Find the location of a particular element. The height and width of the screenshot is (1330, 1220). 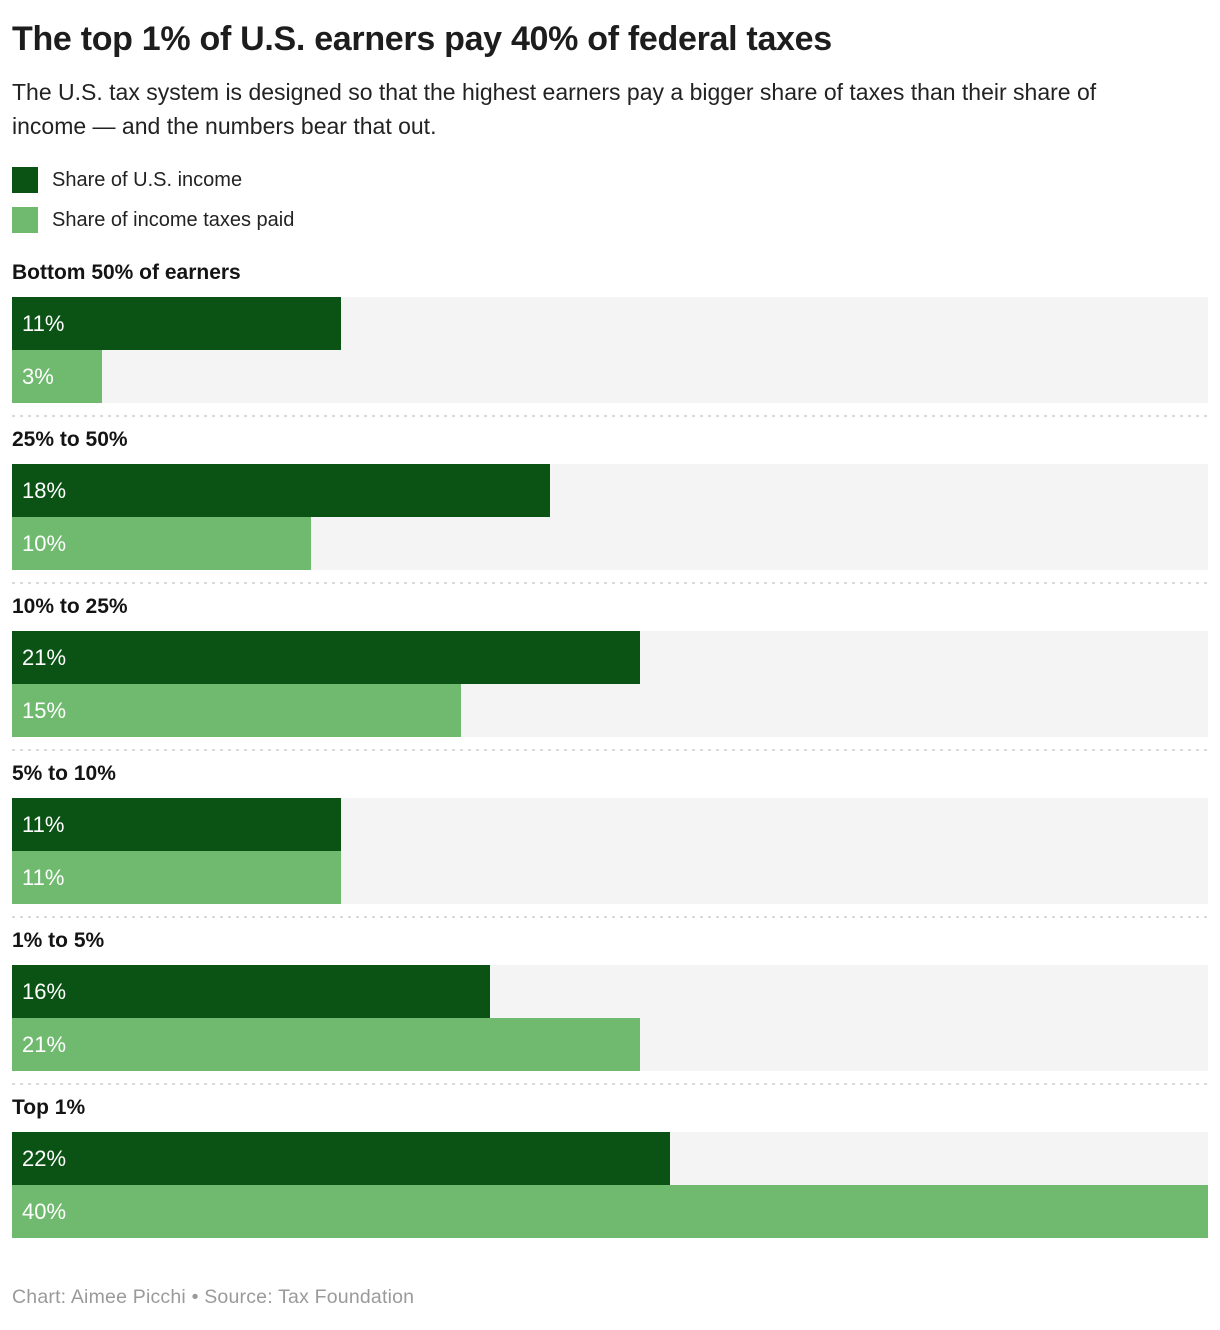

bar-group-1-5: 1% to 5% 16% 21% is located at coordinates (610, 1007).